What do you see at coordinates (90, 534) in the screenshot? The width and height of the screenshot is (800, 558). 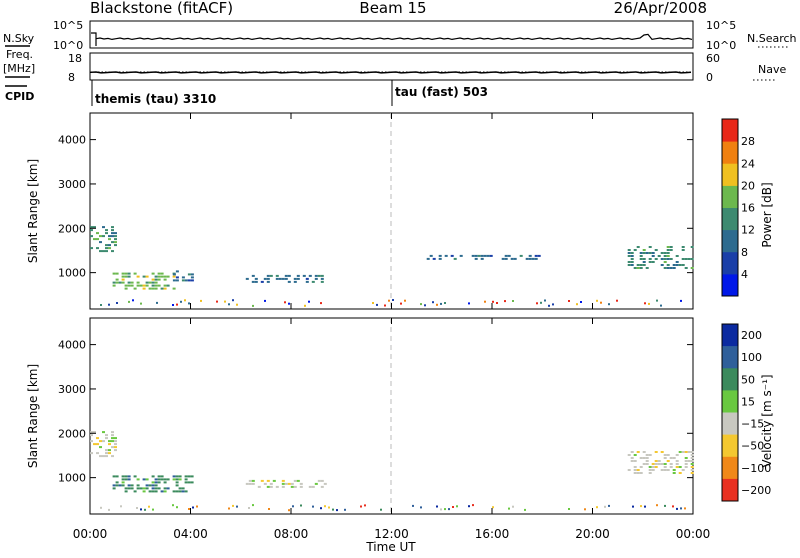 I see `x-tick-label-0: 00:00` at bounding box center [90, 534].